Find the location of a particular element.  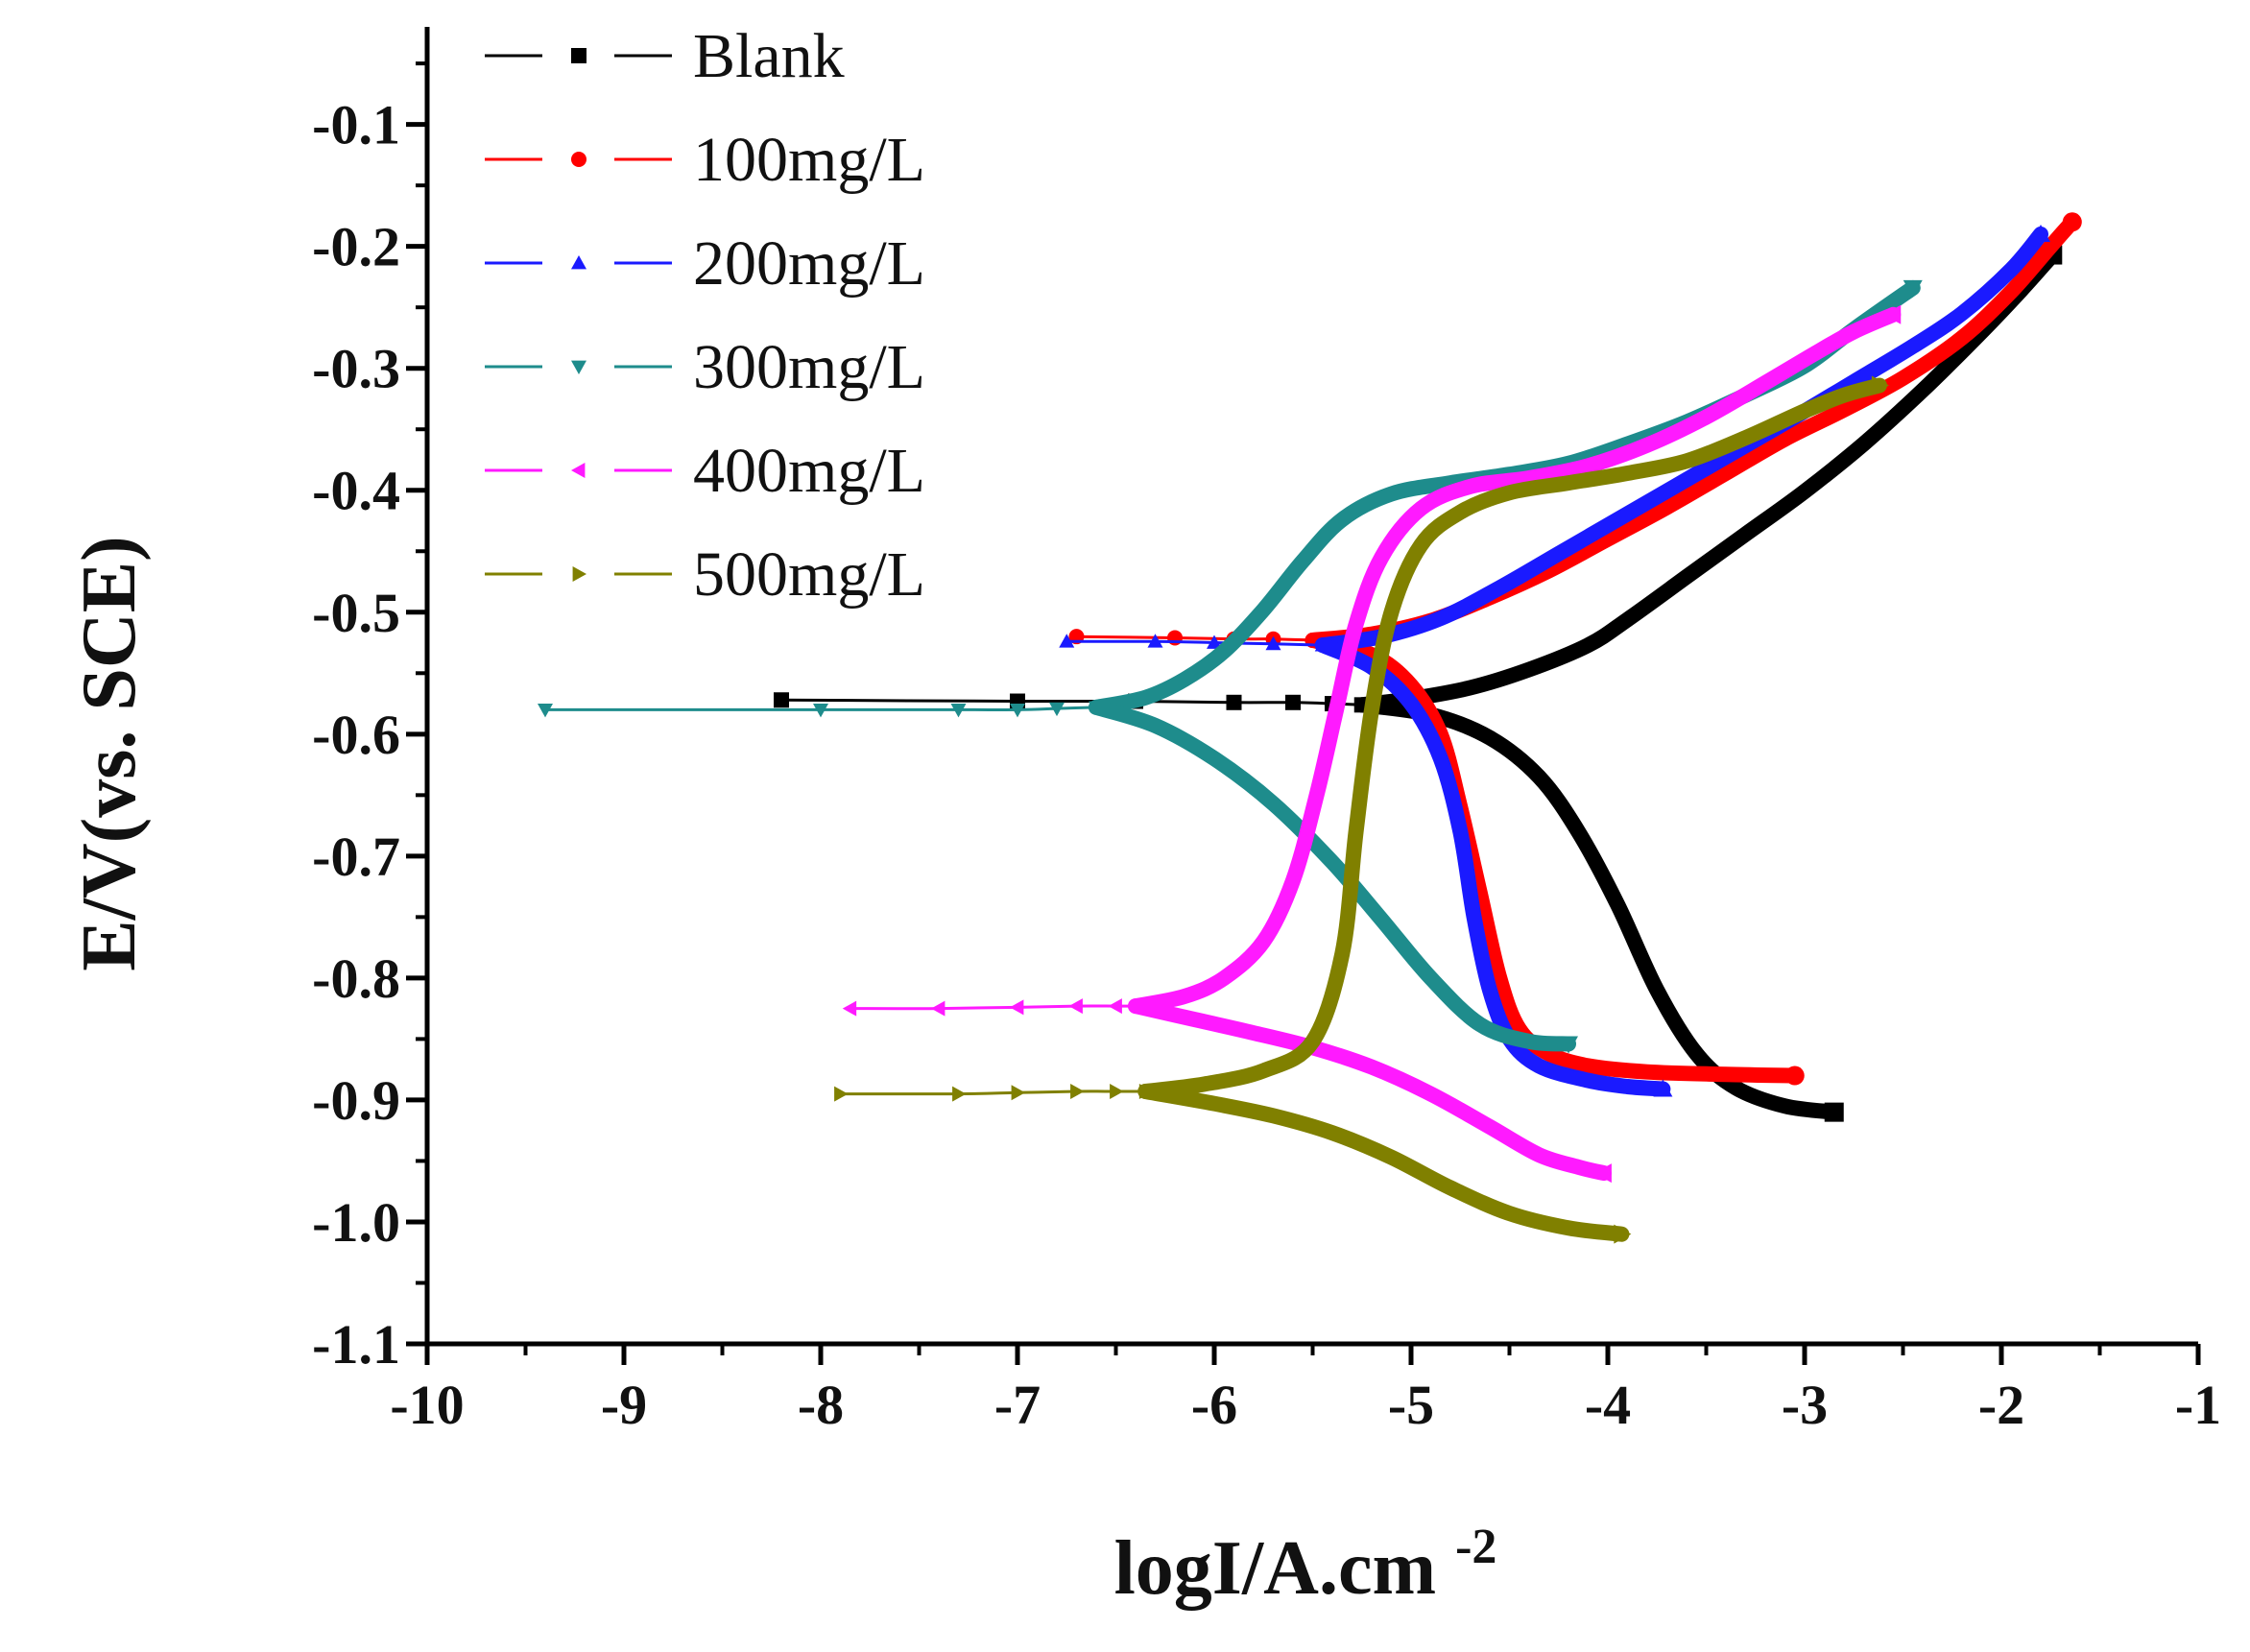

y-tick-label: -0.3 is located at coordinates (356, 369).